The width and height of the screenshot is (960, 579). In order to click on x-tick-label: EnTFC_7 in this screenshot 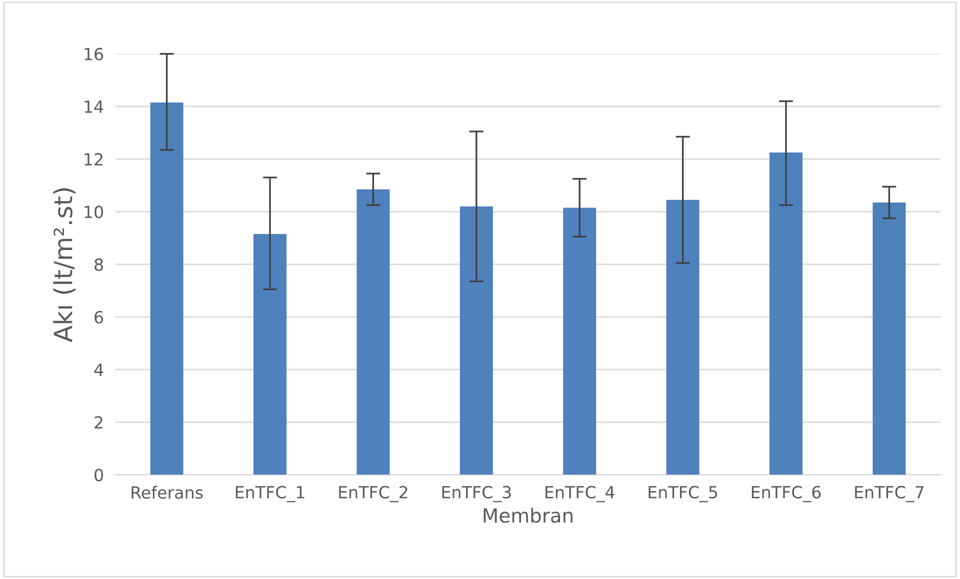, I will do `click(889, 494)`.